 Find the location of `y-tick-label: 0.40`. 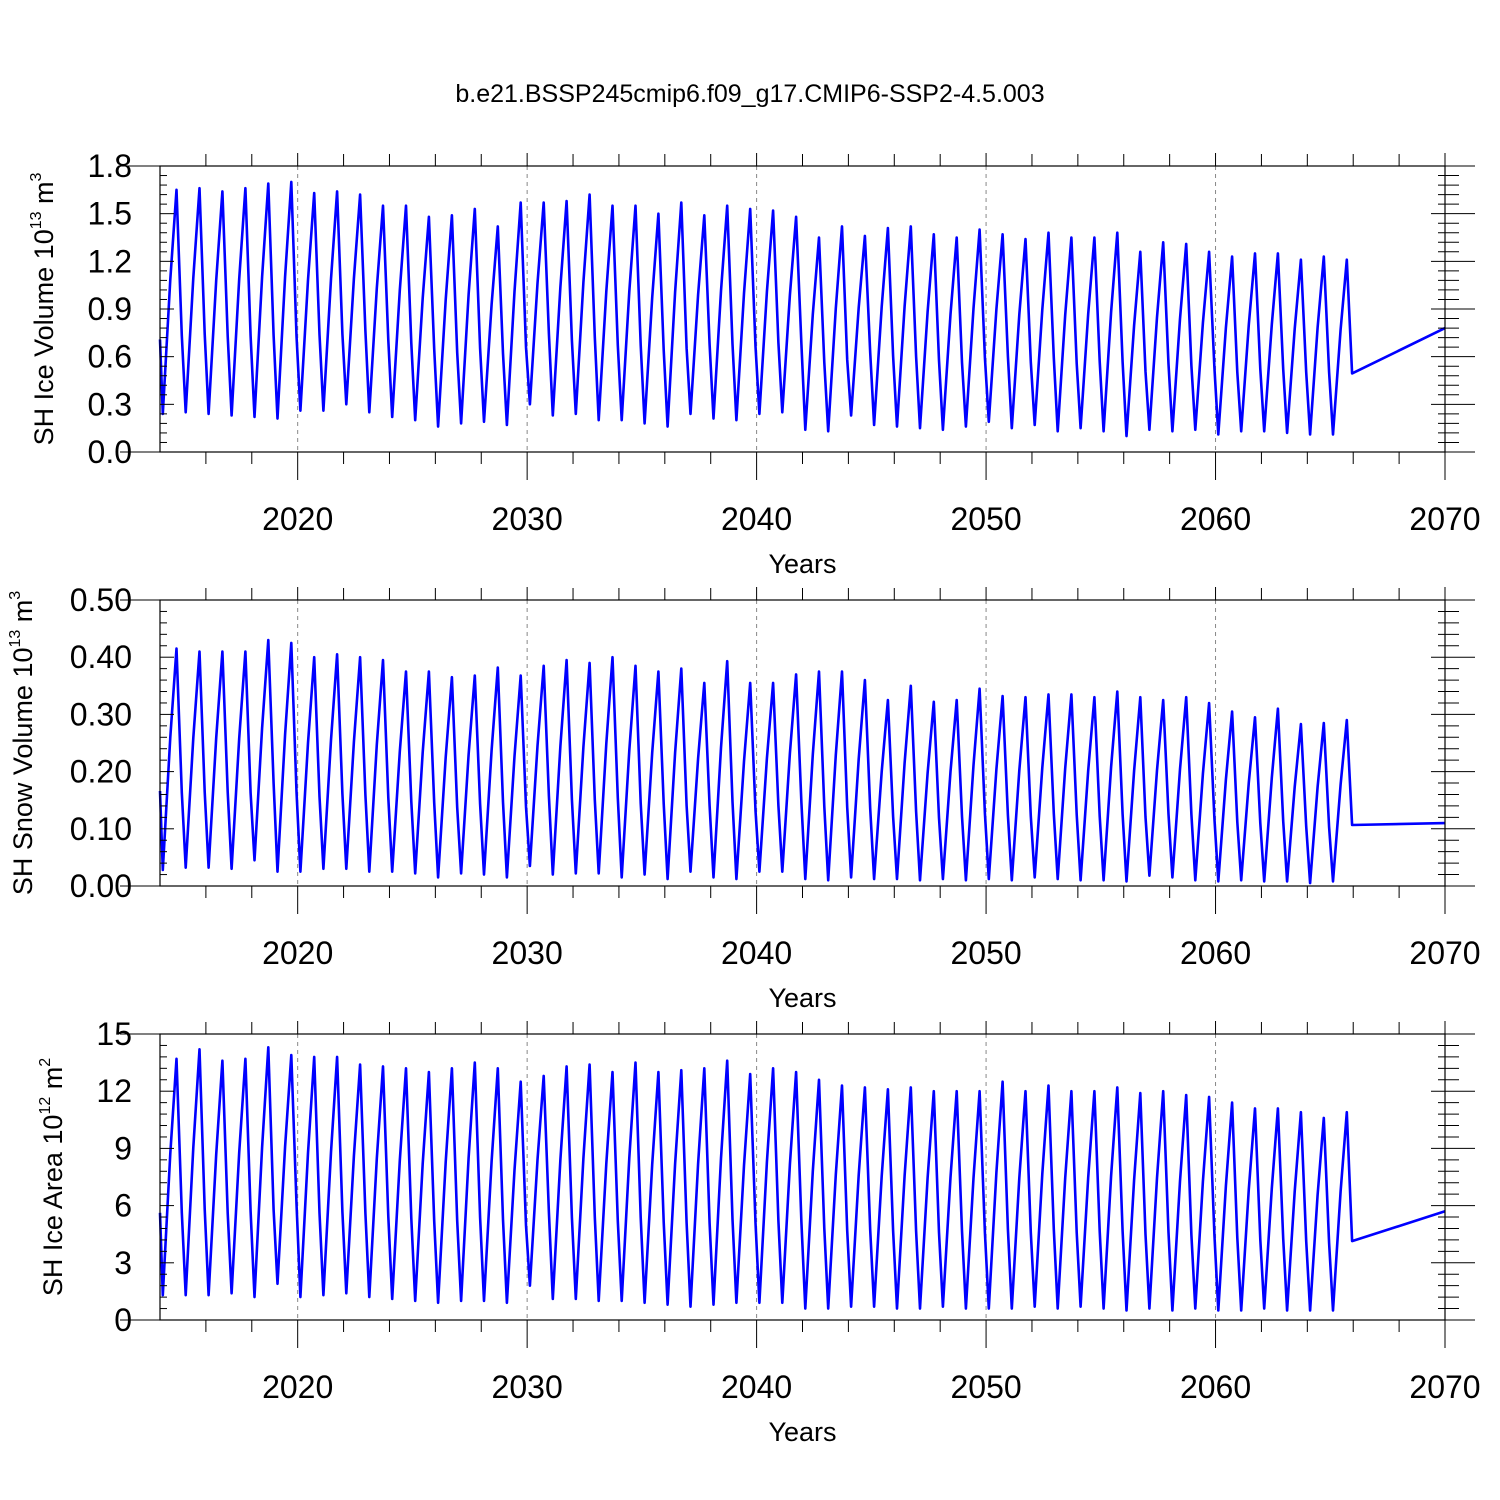

y-tick-label: 0.40 is located at coordinates (101, 657).